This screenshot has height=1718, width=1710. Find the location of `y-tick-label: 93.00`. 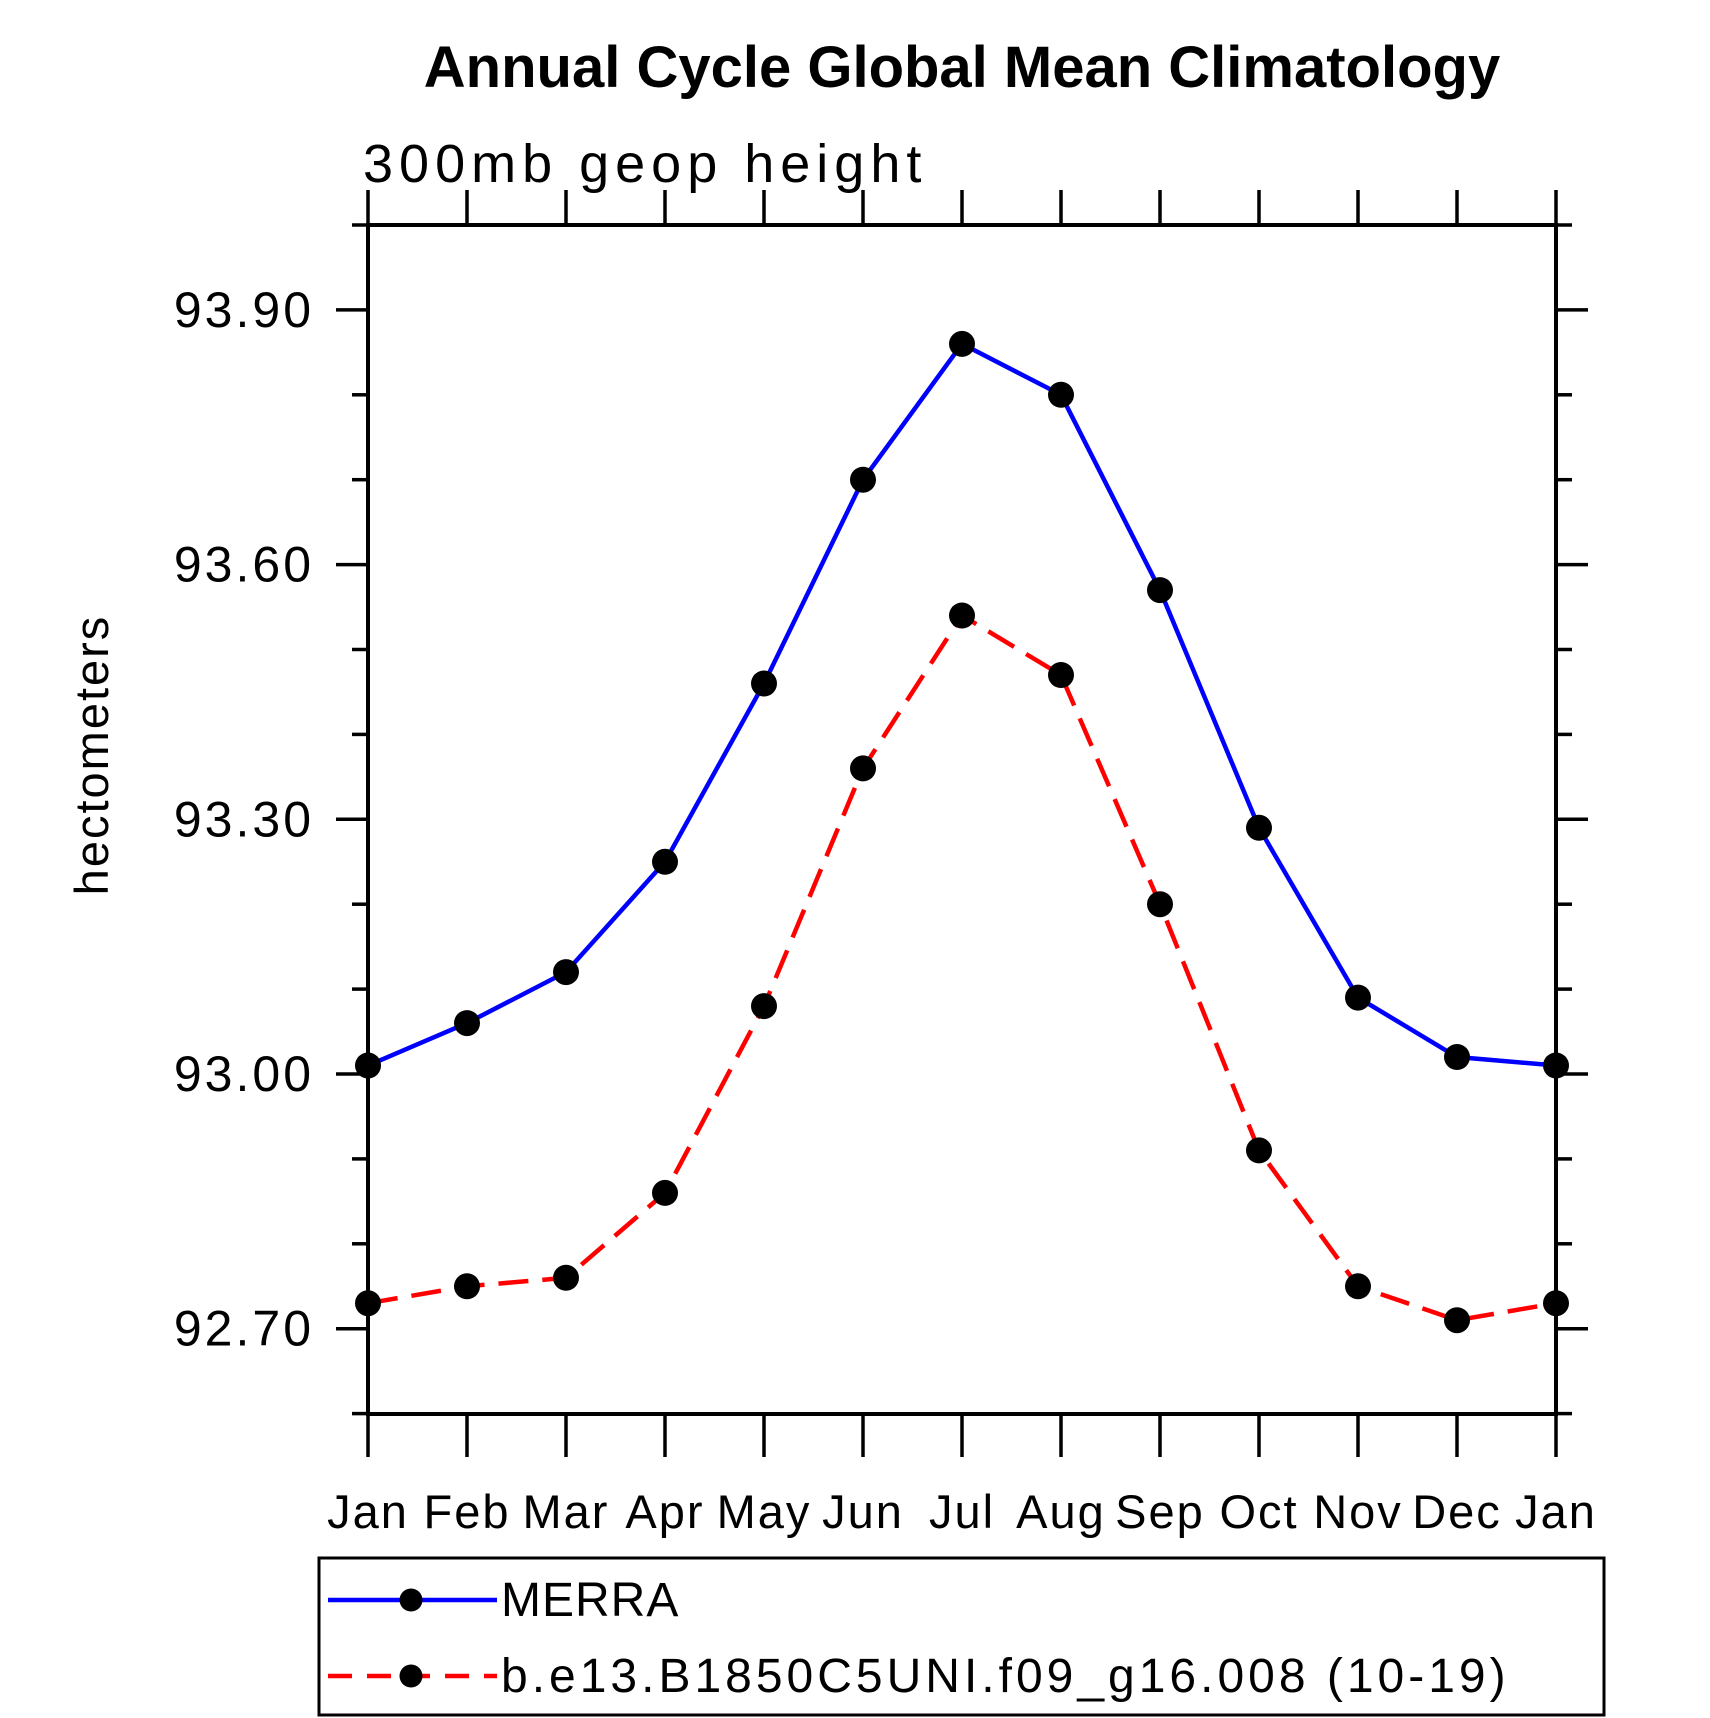

y-tick-label: 93.00 is located at coordinates (244, 1074).